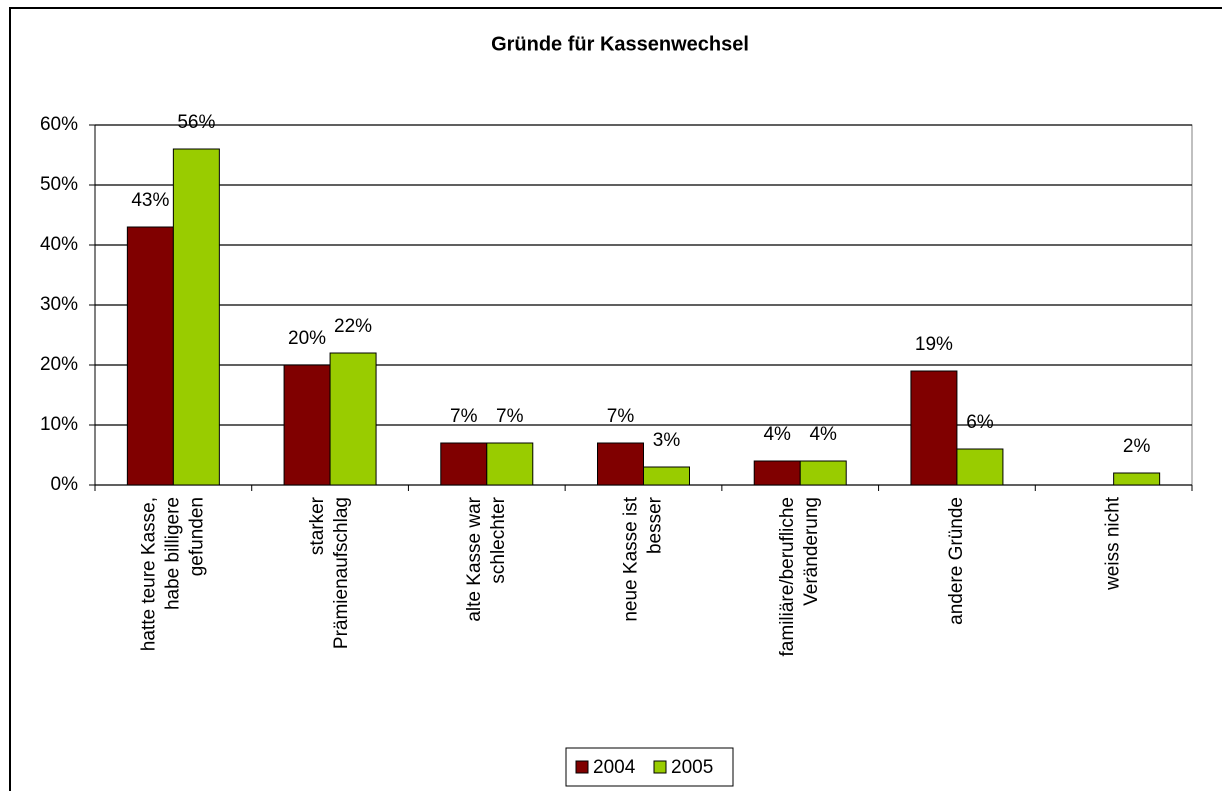 The height and width of the screenshot is (791, 1222). I want to click on data-label: 56%, so click(196, 122).